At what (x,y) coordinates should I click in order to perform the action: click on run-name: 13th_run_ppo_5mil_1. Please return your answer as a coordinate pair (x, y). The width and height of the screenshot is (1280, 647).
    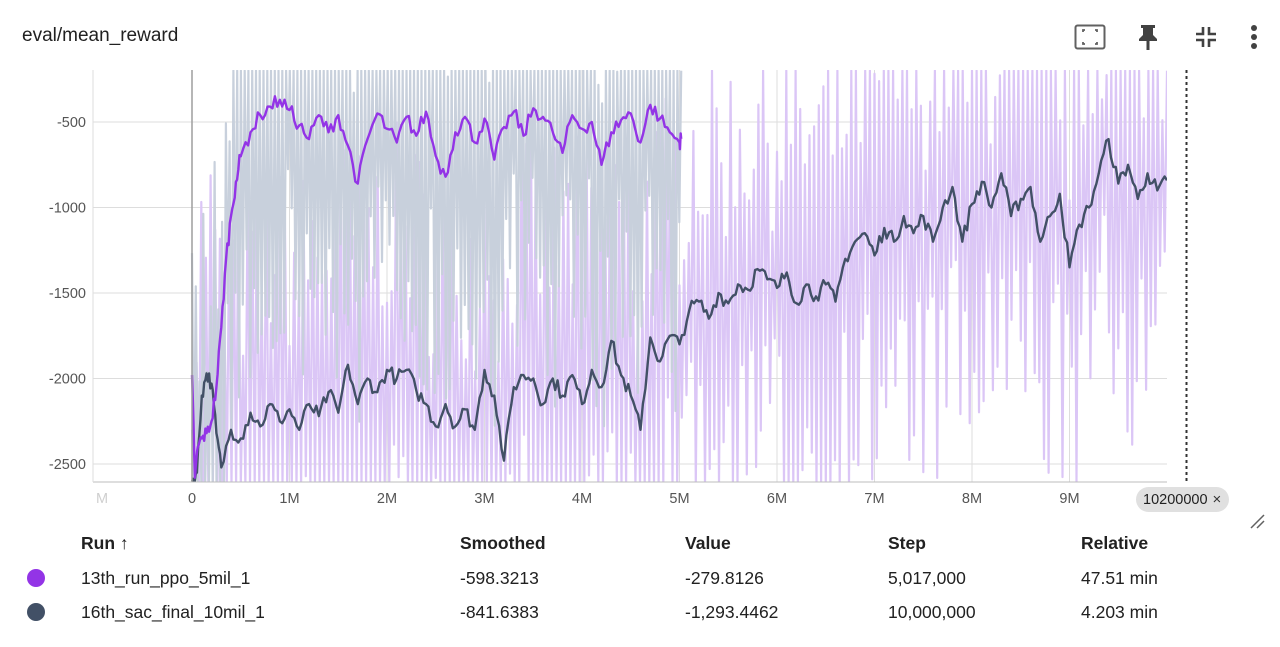
    Looking at the image, I should click on (166, 578).